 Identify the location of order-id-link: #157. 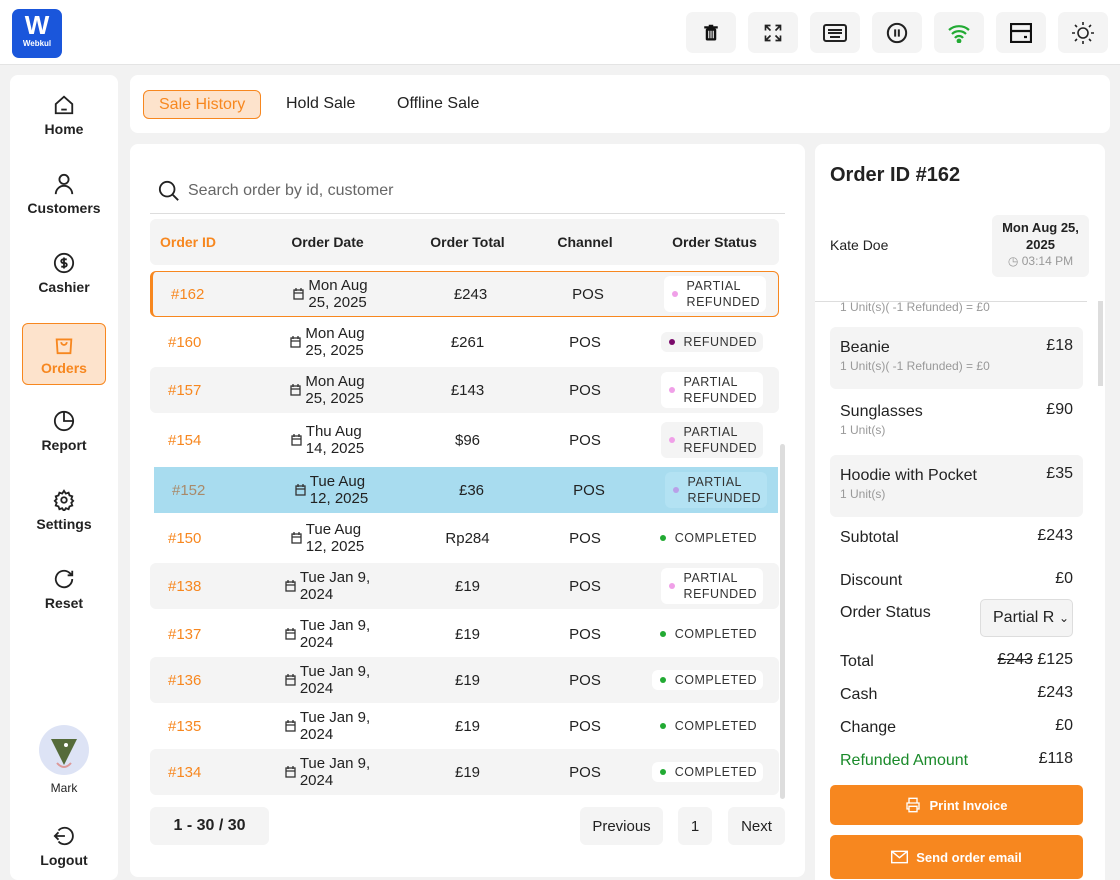
(185, 390).